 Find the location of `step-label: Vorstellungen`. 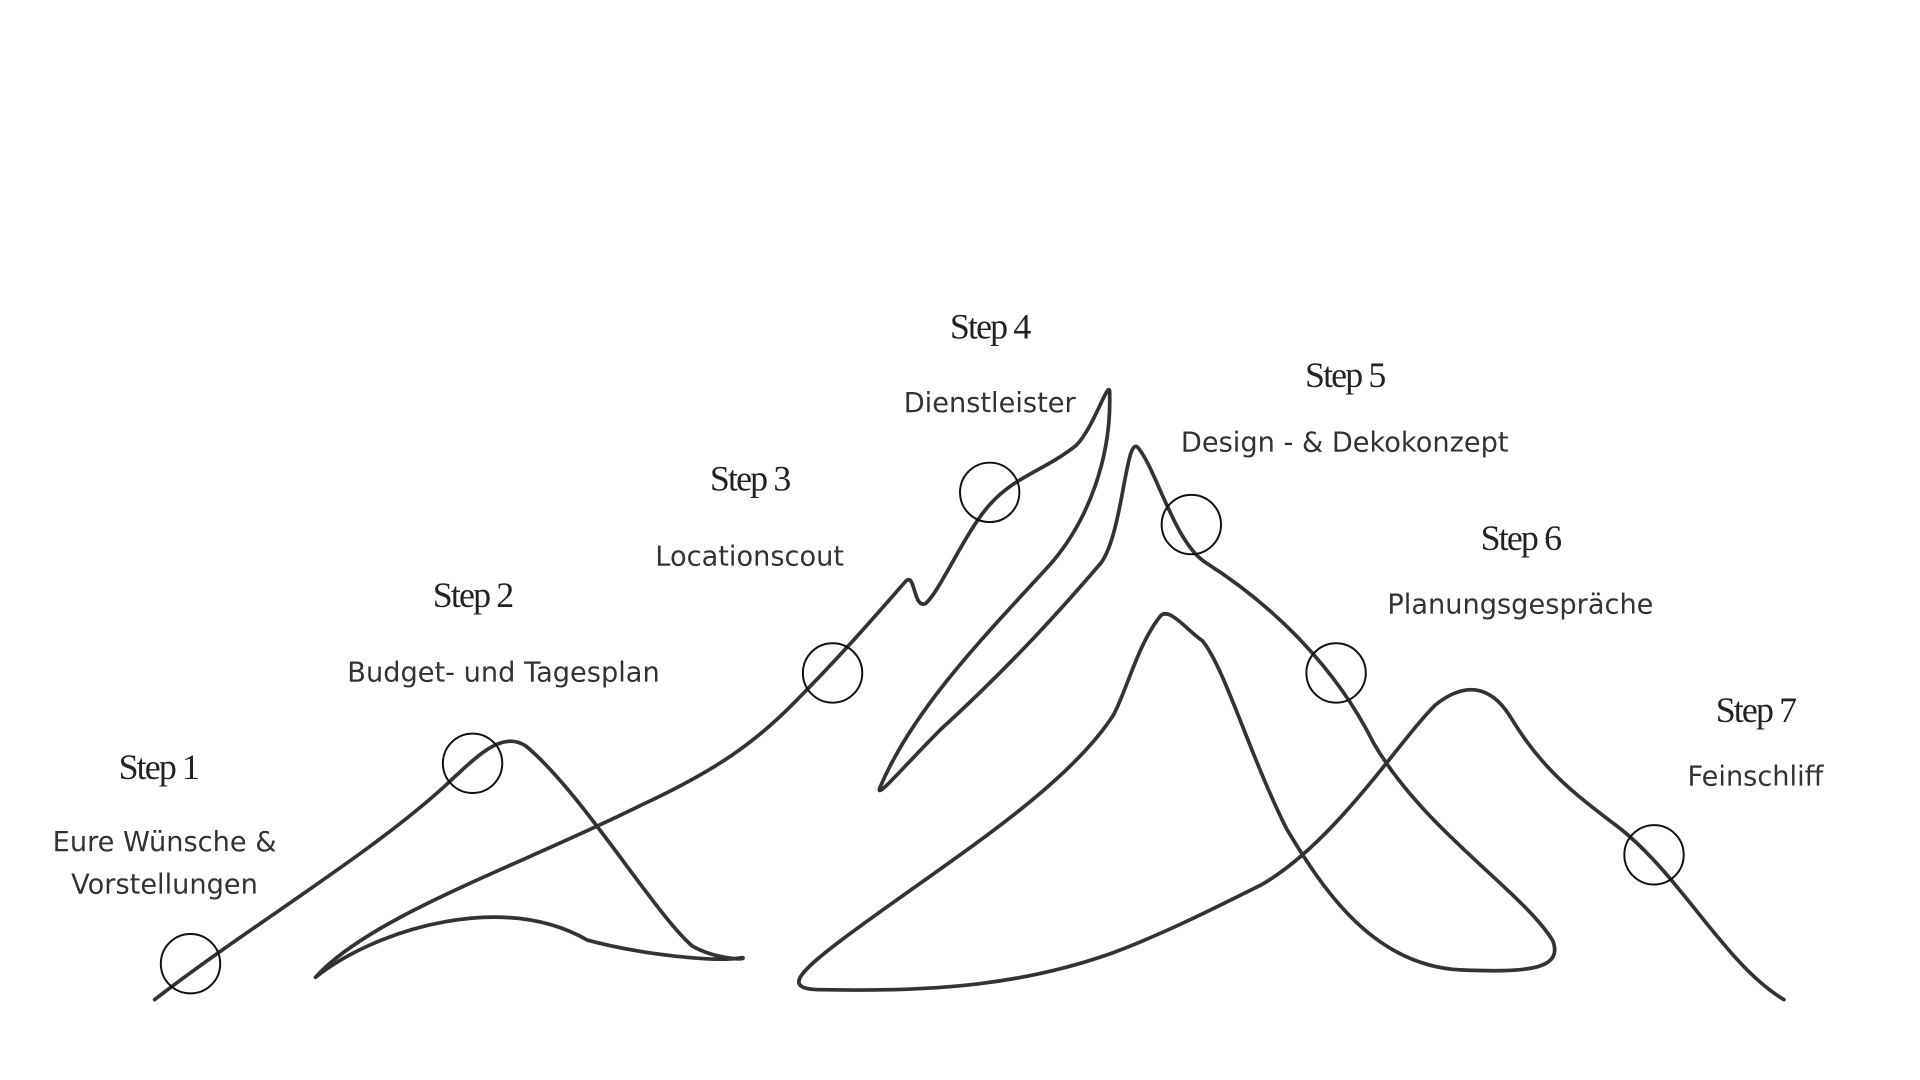

step-label: Vorstellungen is located at coordinates (164, 884).